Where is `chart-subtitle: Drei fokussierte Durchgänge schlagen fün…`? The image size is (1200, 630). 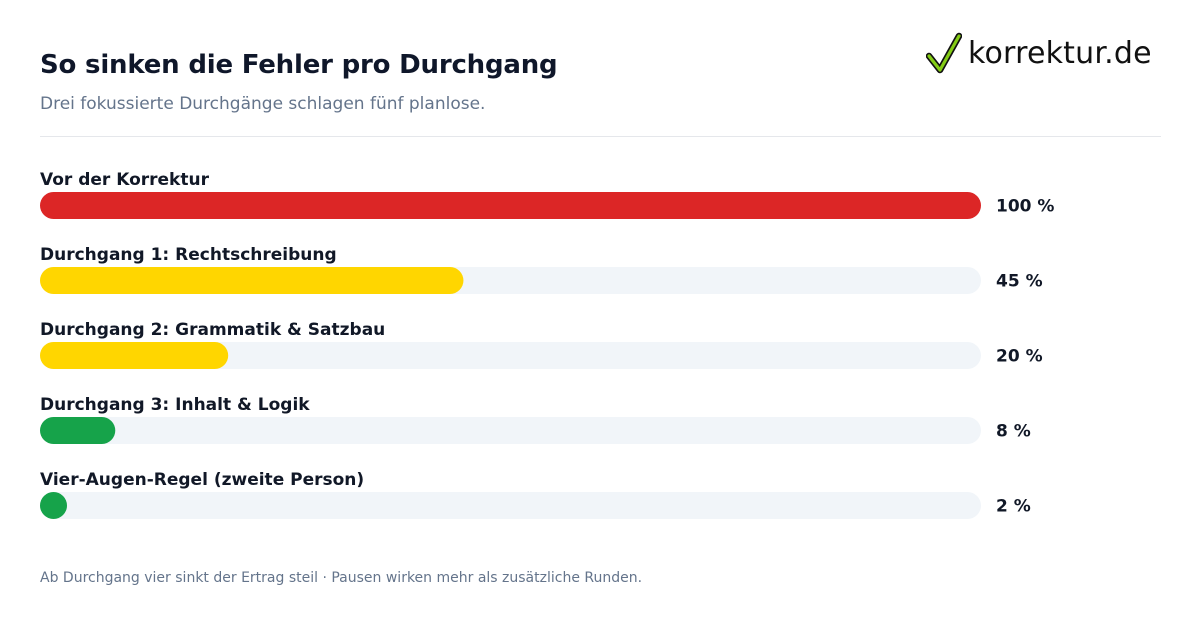 chart-subtitle: Drei fokussierte Durchgänge schlagen fün… is located at coordinates (263, 104).